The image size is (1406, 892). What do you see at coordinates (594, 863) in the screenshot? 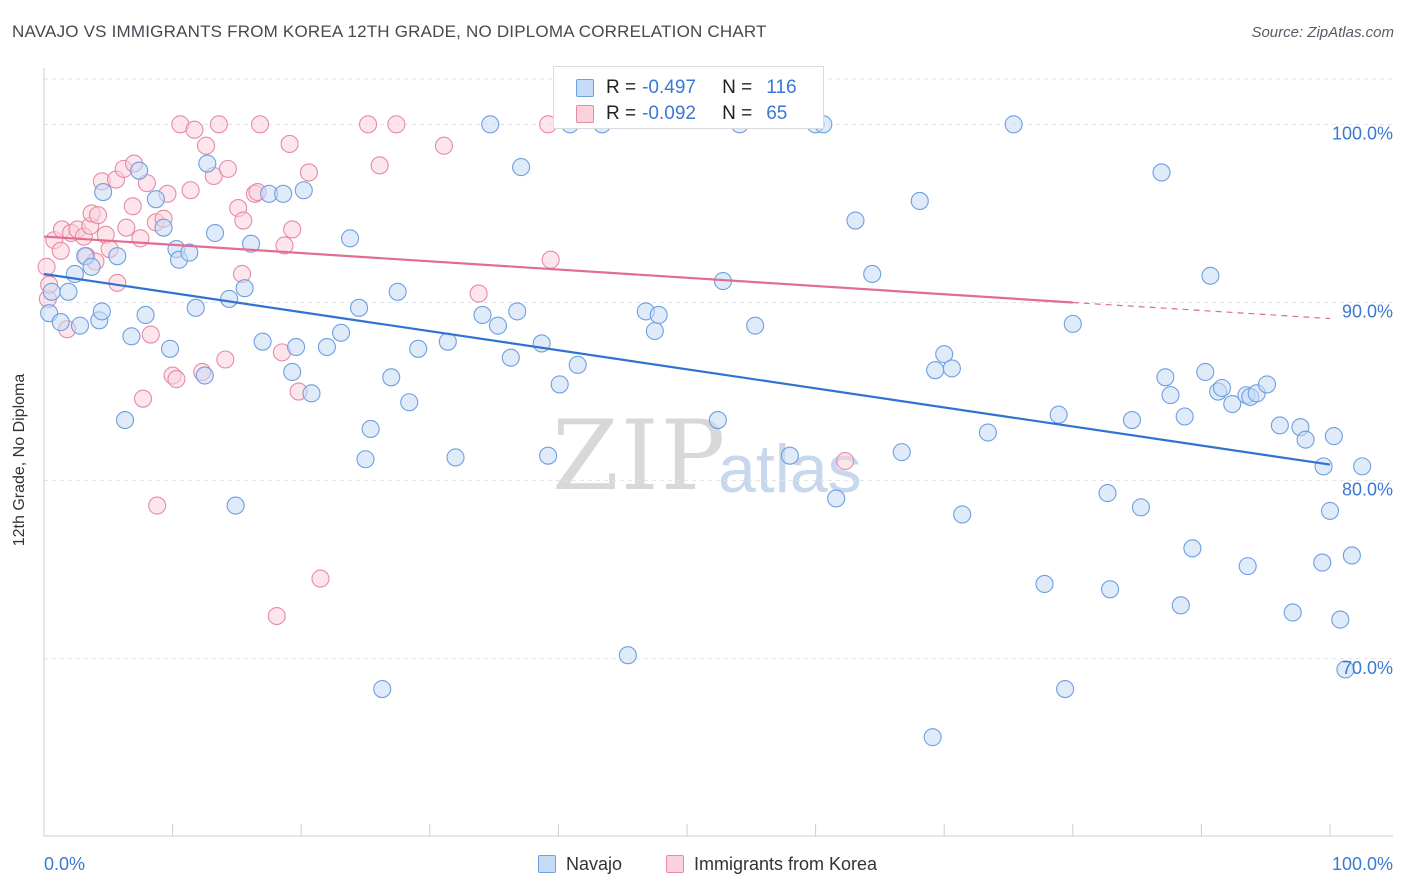
I see `bottom-legend-label-navajo: Navajo` at bounding box center [594, 863].